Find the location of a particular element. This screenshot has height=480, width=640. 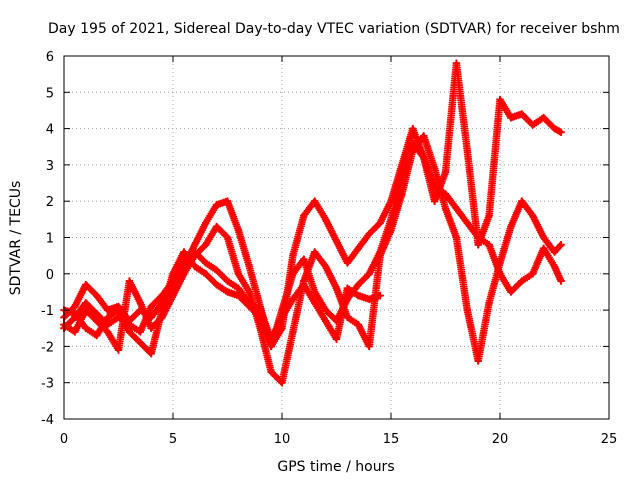

y-tick-label: 2 is located at coordinates (50, 202).